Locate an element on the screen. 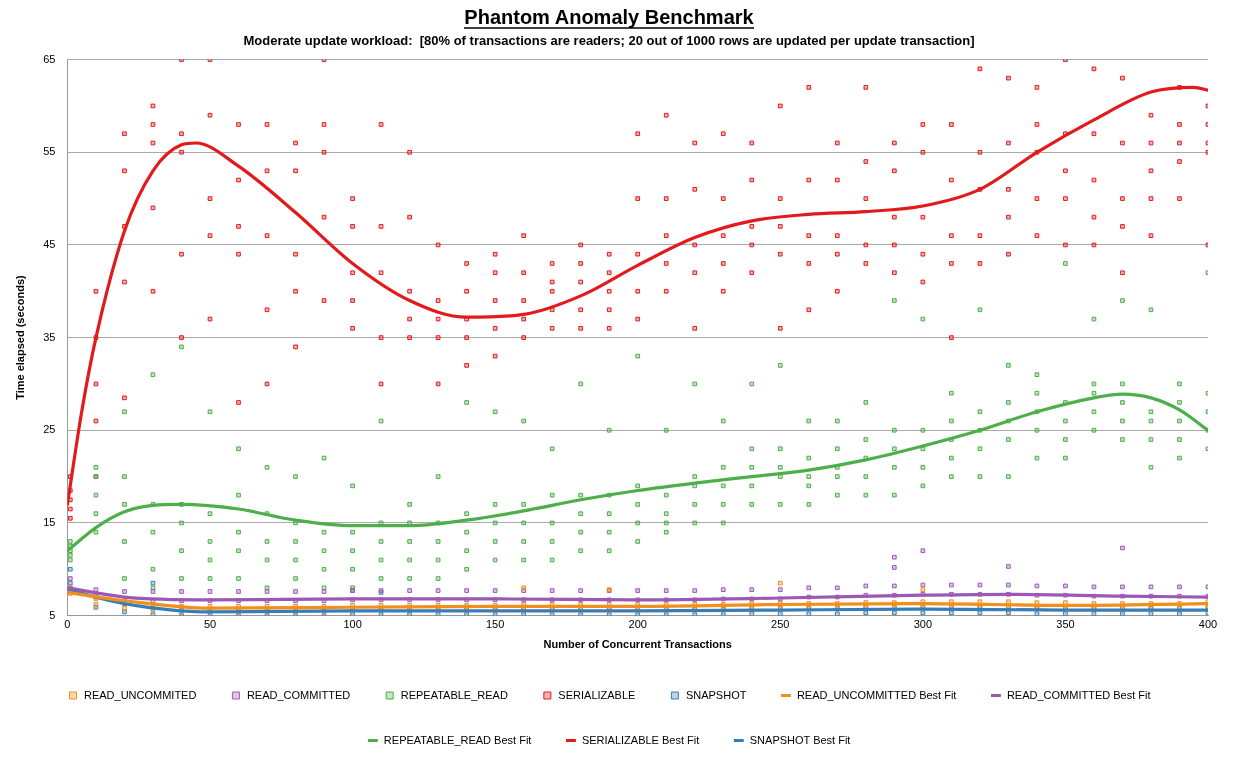  legend-label: REPEATABLE_READ Best Fit is located at coordinates (457, 739).